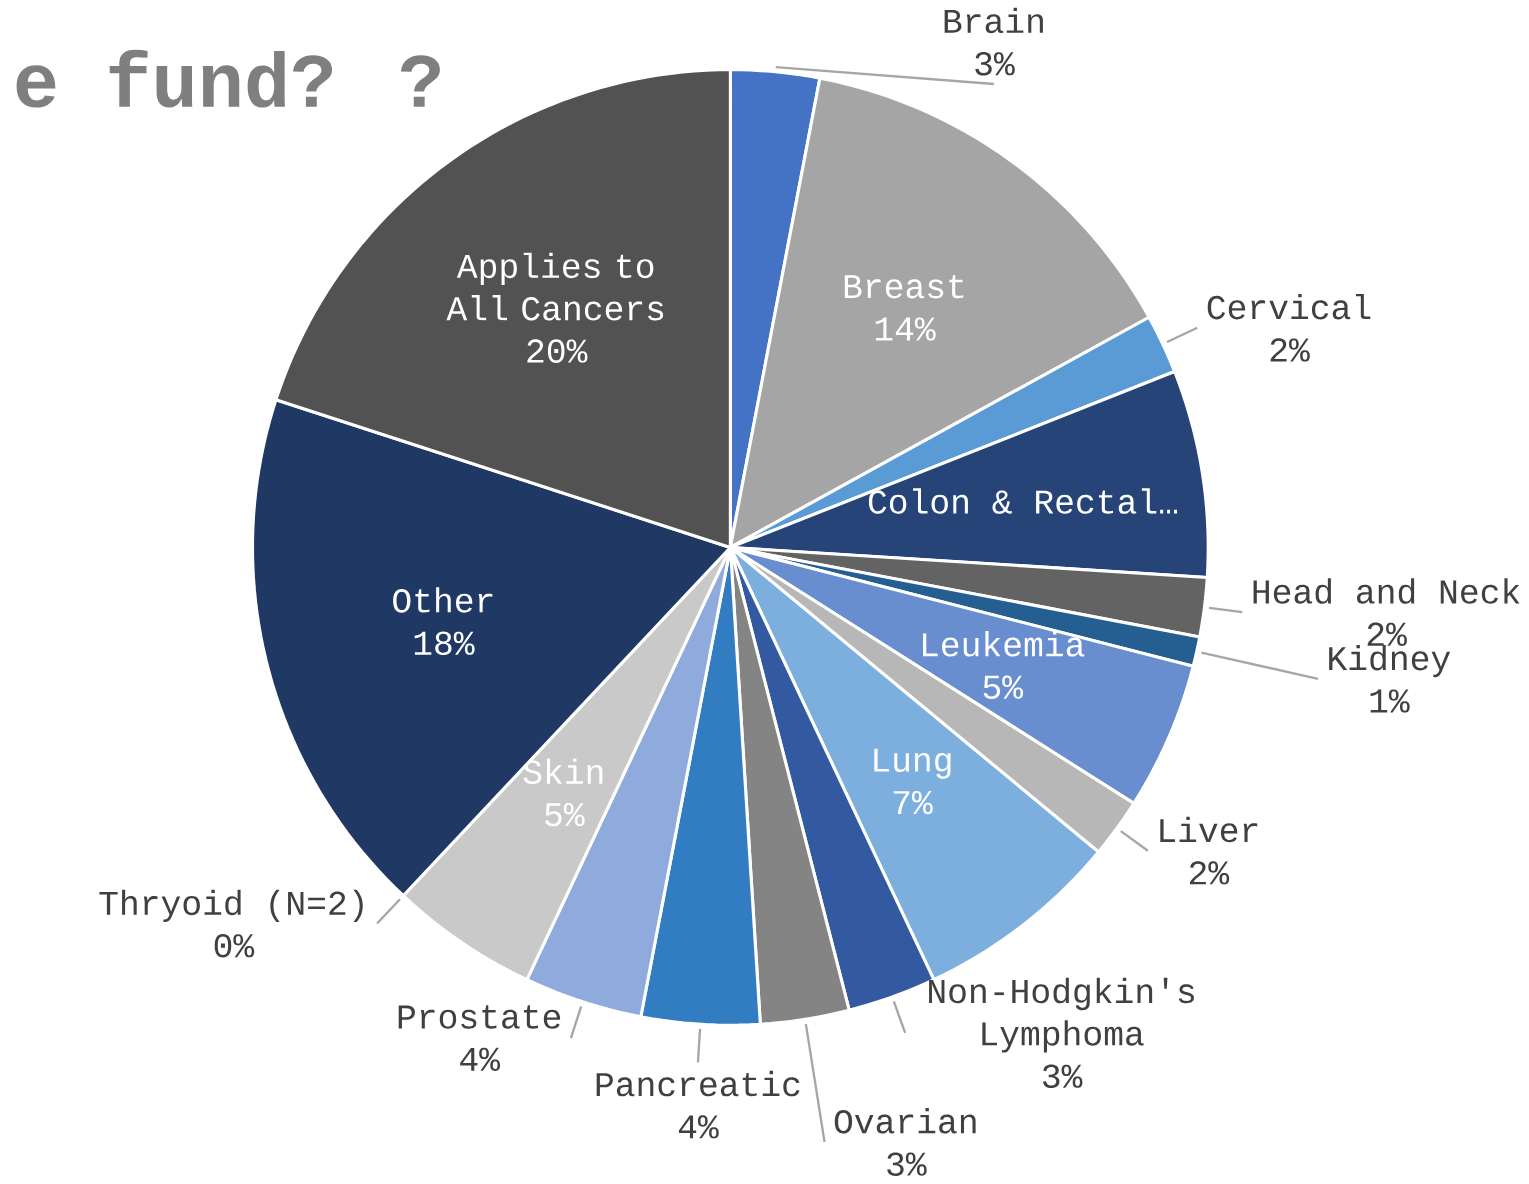  What do you see at coordinates (1289, 307) in the screenshot?
I see `slice-label: Cervical` at bounding box center [1289, 307].